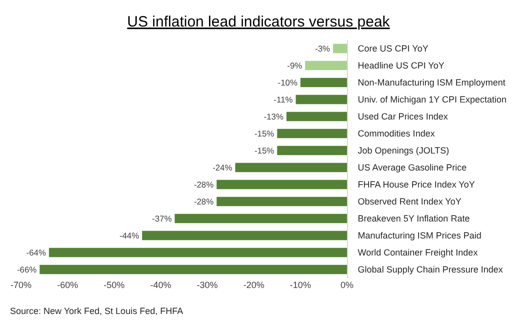 This screenshot has height=322, width=517. What do you see at coordinates (161, 285) in the screenshot?
I see `x-tick-label: -40%` at bounding box center [161, 285].